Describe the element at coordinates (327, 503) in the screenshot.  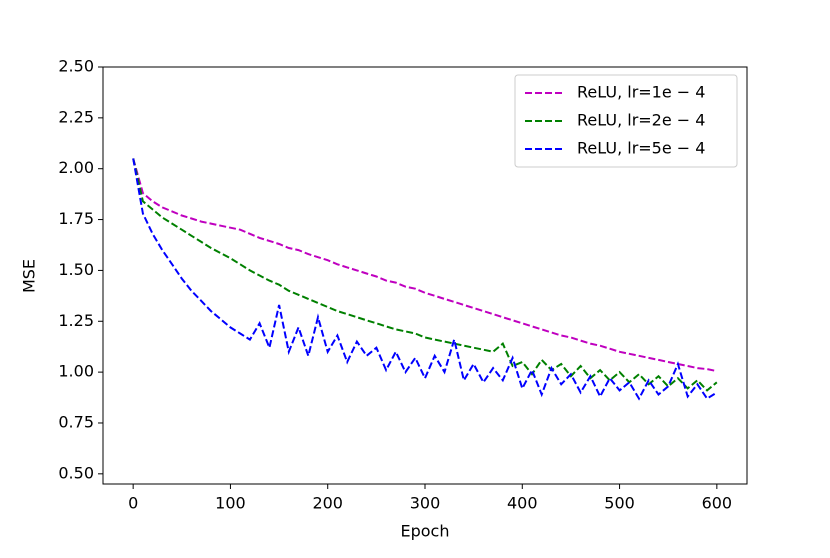
I see `x-tick-label: 200` at that location.